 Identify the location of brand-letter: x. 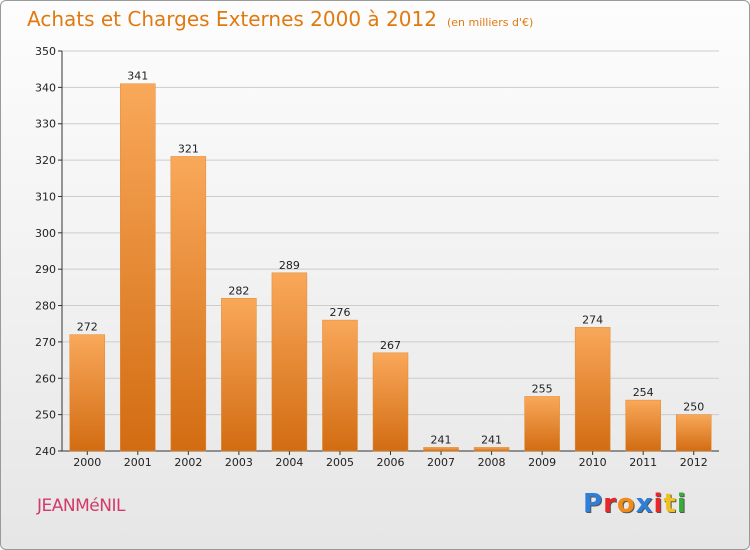
(644, 504).